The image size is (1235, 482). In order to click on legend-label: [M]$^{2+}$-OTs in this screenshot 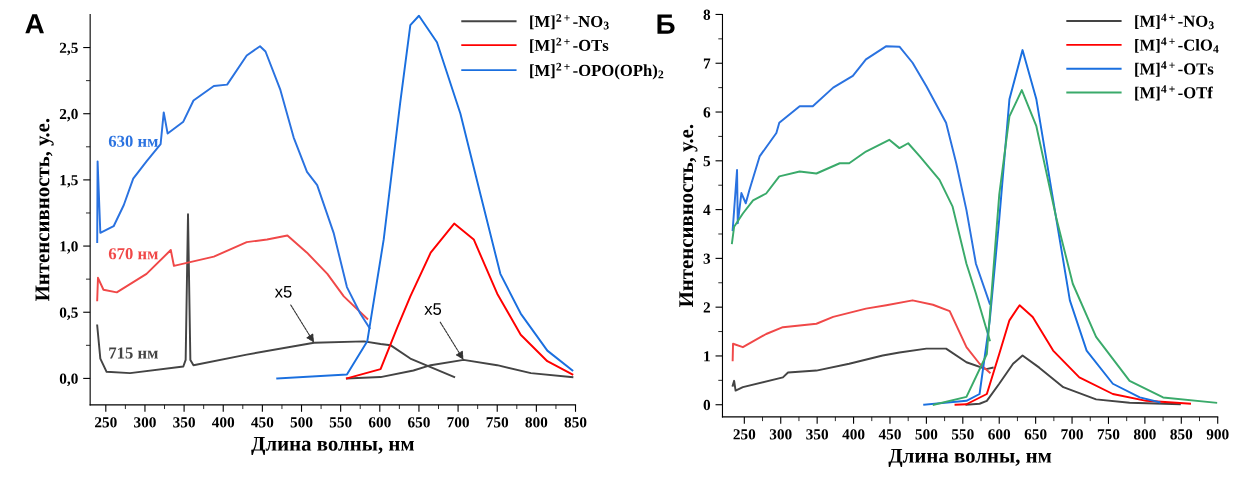, I will do `click(569, 45)`.